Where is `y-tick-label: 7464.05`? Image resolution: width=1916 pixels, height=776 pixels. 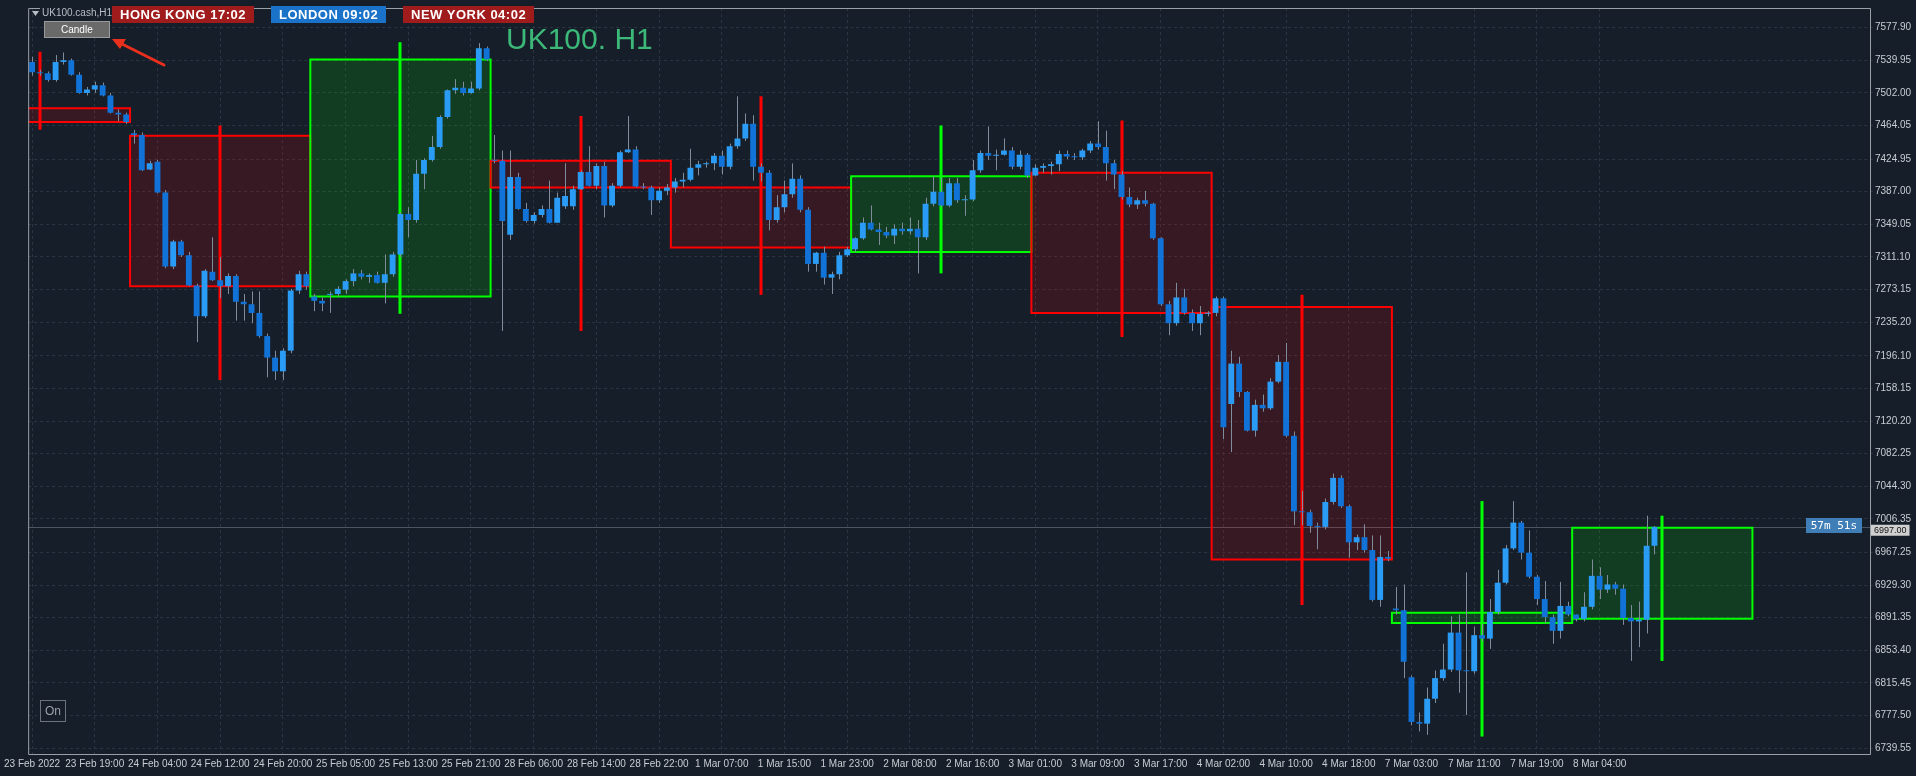 y-tick-label: 7464.05 is located at coordinates (1893, 125).